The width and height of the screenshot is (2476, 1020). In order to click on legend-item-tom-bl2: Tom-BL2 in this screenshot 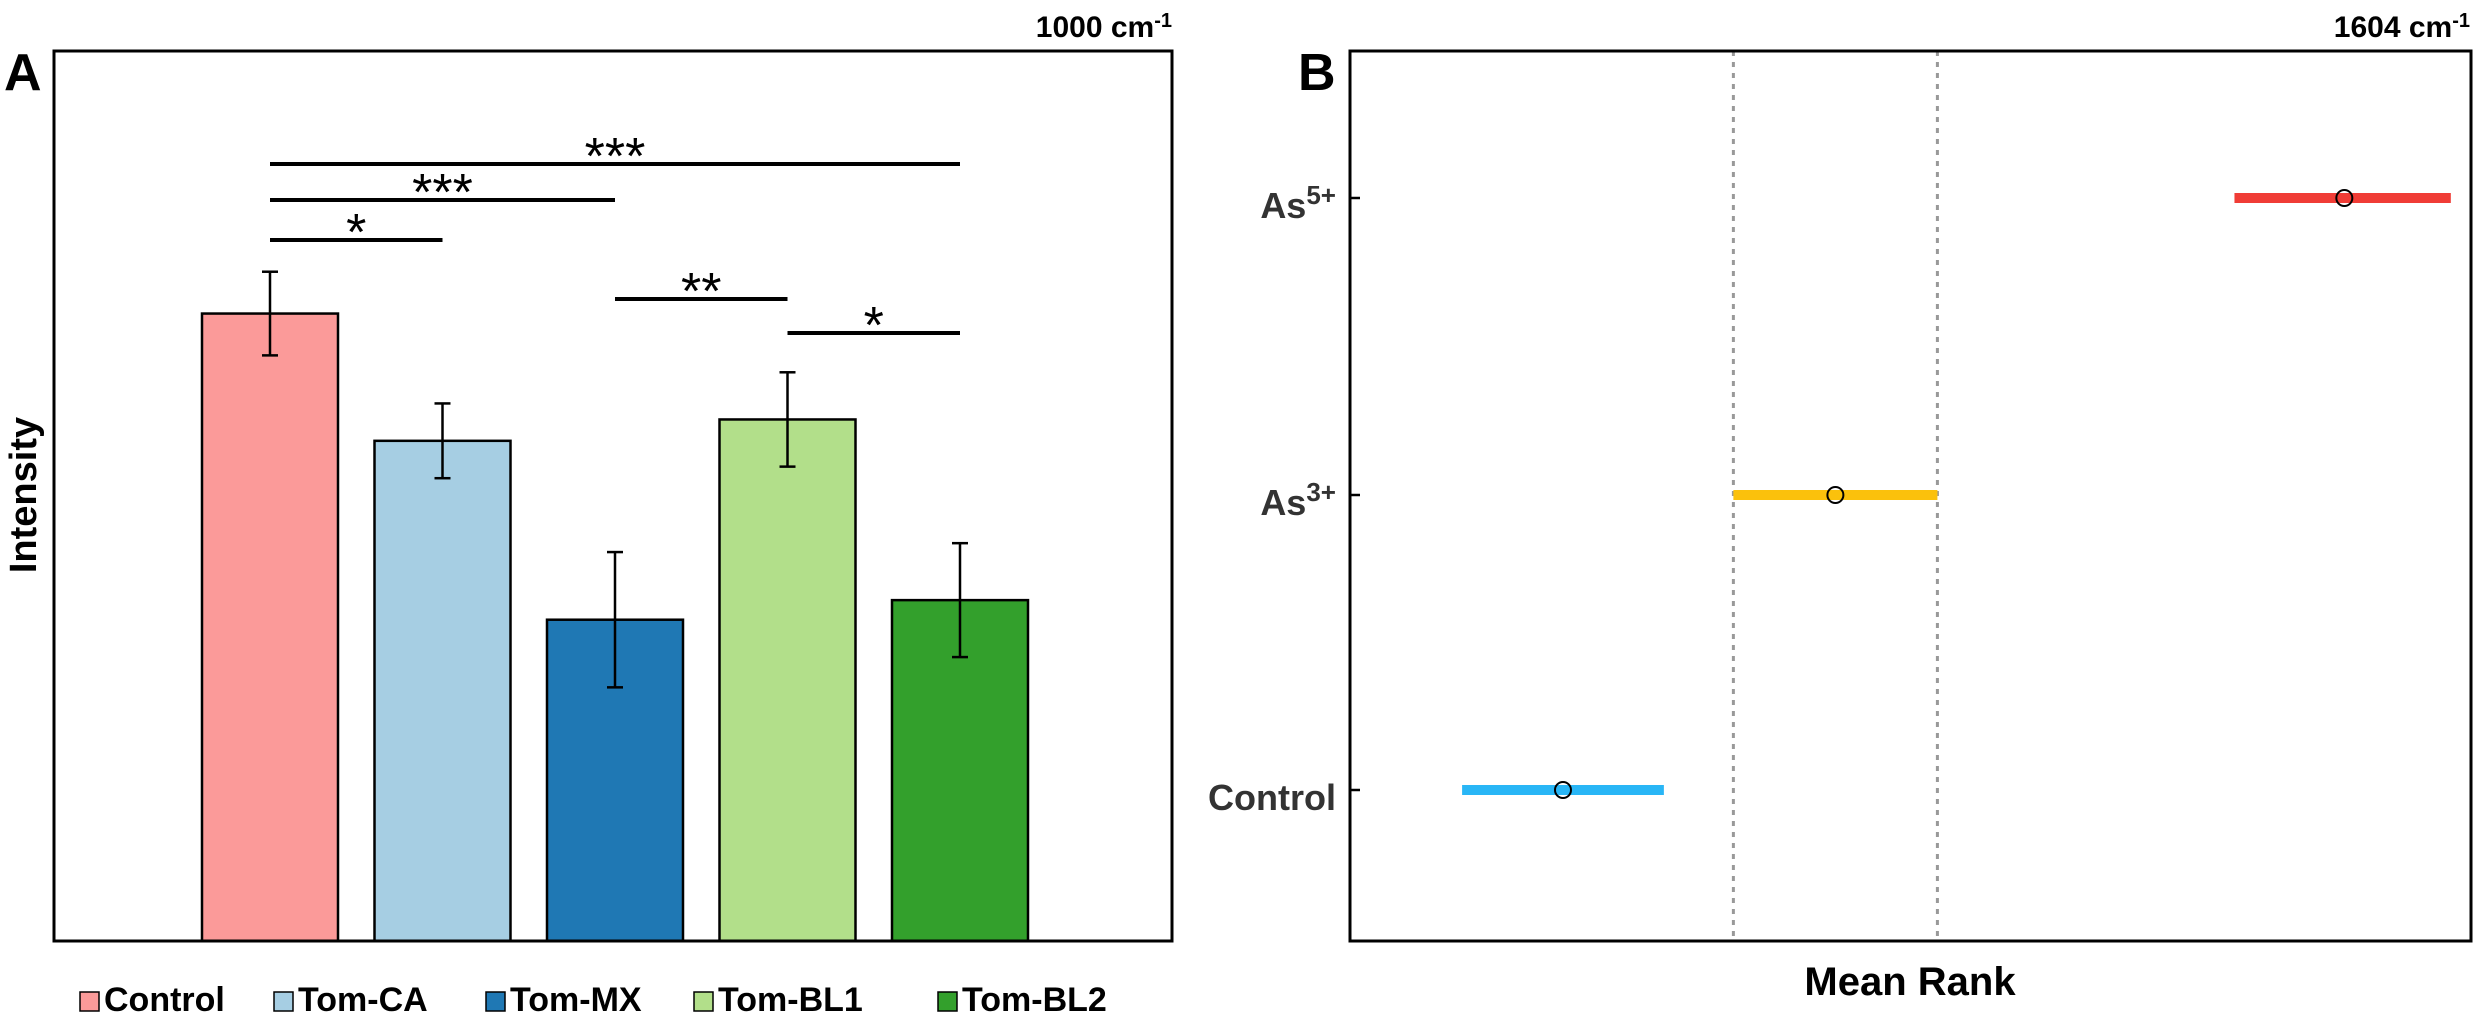, I will do `click(1022, 1000)`.